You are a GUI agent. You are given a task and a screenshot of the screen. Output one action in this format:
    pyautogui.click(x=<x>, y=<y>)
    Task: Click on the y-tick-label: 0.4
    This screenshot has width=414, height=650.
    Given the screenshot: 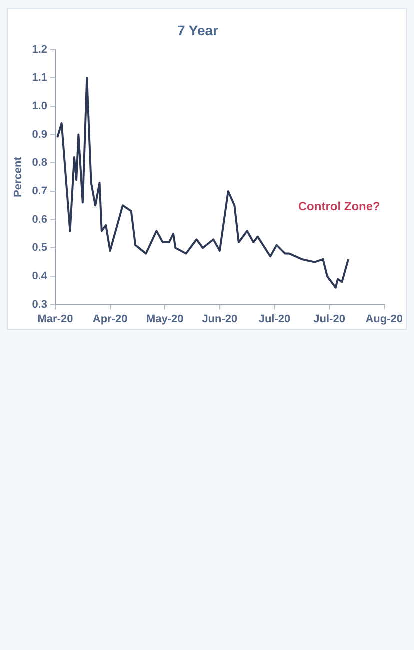 What is the action you would take?
    pyautogui.click(x=40, y=276)
    